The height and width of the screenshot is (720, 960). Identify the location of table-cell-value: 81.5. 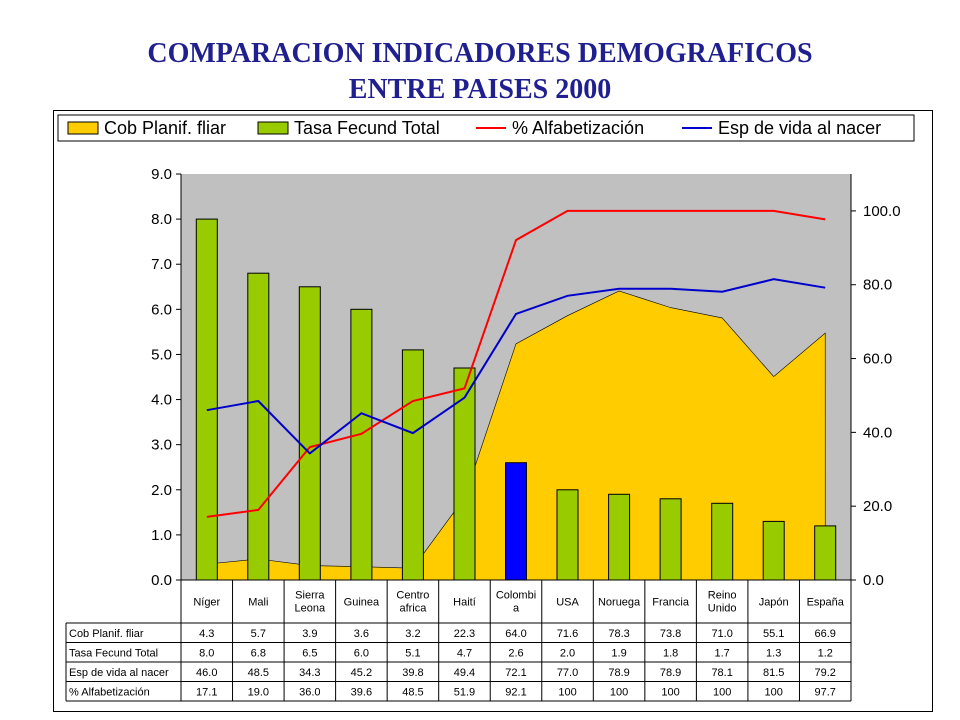
(773, 673).